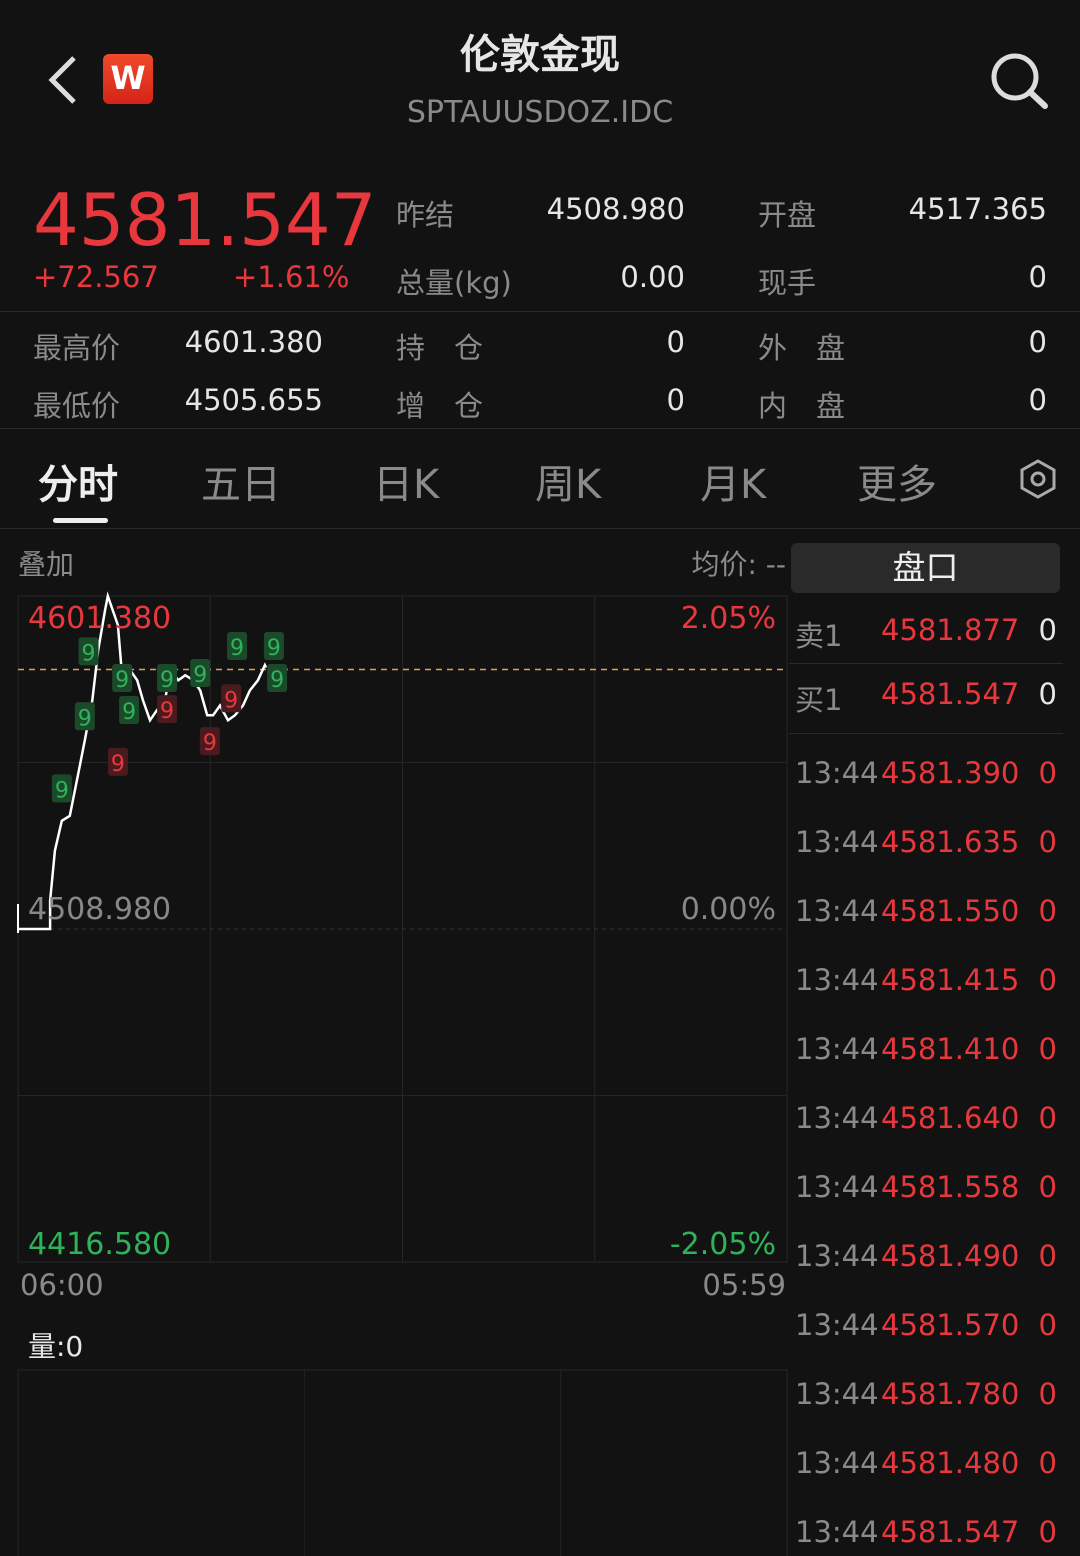  I want to click on stat-label: 开盘, so click(787, 215).